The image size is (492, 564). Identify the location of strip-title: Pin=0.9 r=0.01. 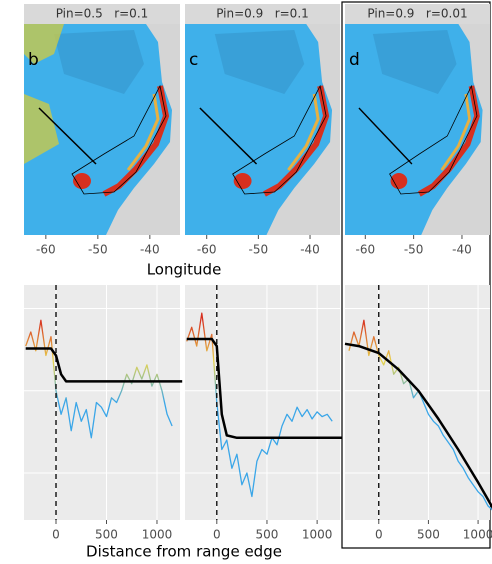
(417, 14).